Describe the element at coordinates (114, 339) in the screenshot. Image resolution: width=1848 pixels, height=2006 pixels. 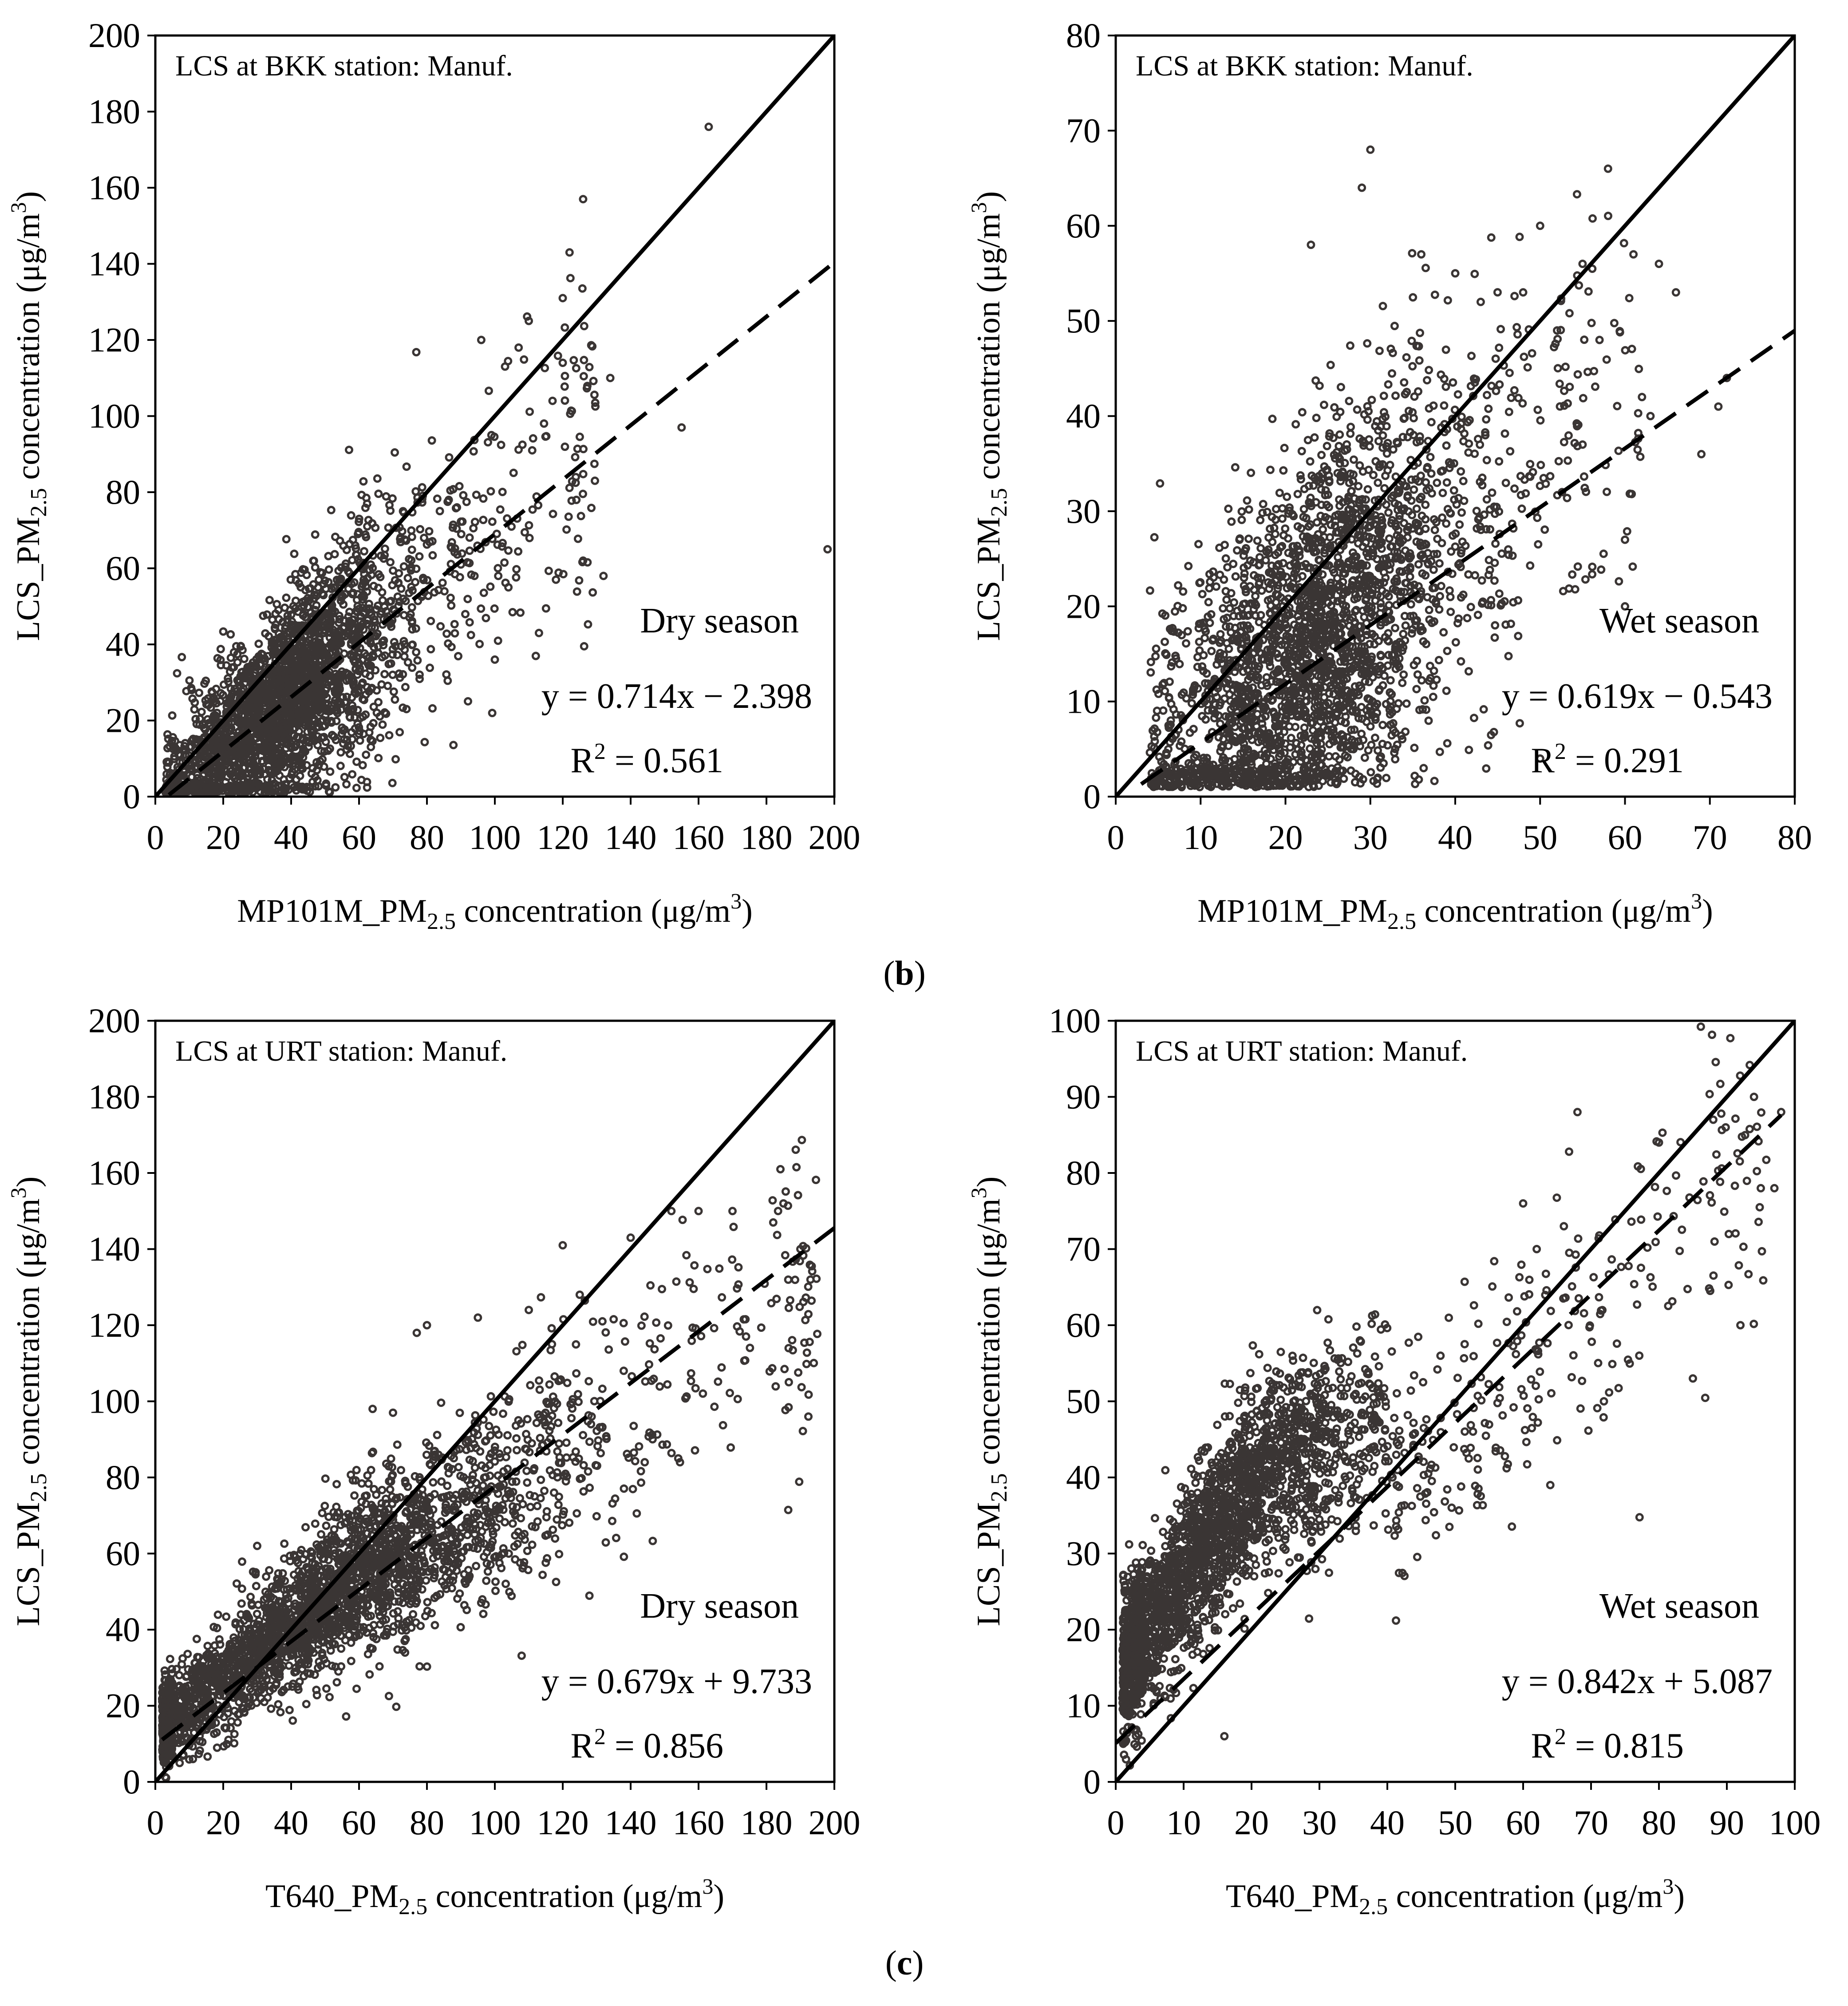
I see `y-tick-label: 120` at that location.